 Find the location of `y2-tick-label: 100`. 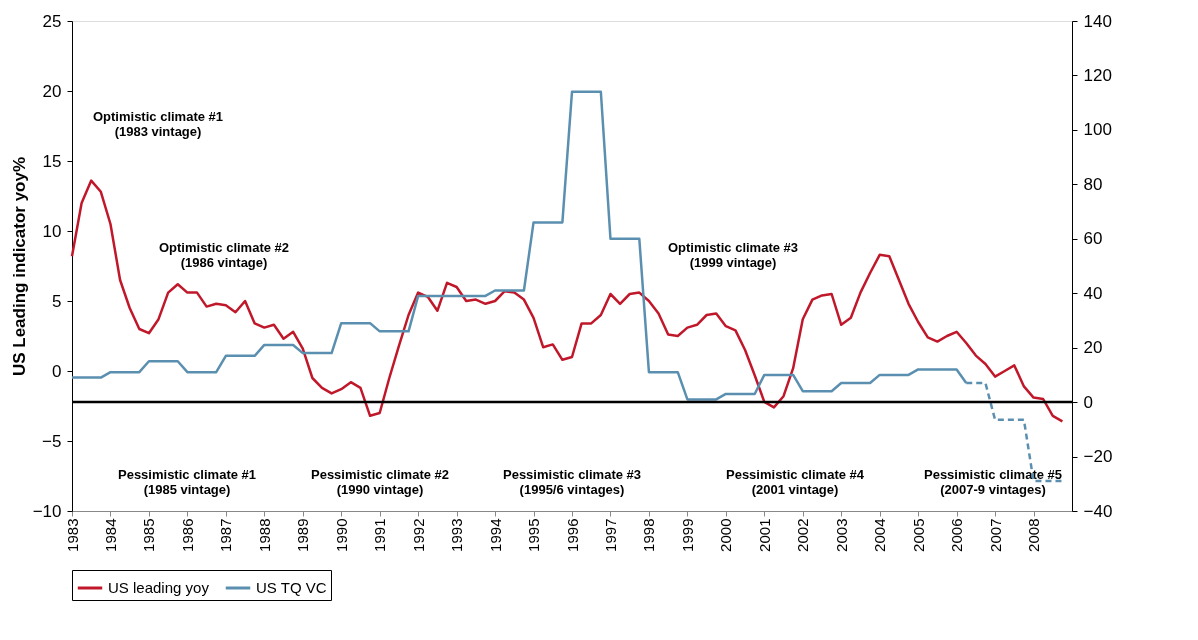

y2-tick-label: 100 is located at coordinates (1097, 130).